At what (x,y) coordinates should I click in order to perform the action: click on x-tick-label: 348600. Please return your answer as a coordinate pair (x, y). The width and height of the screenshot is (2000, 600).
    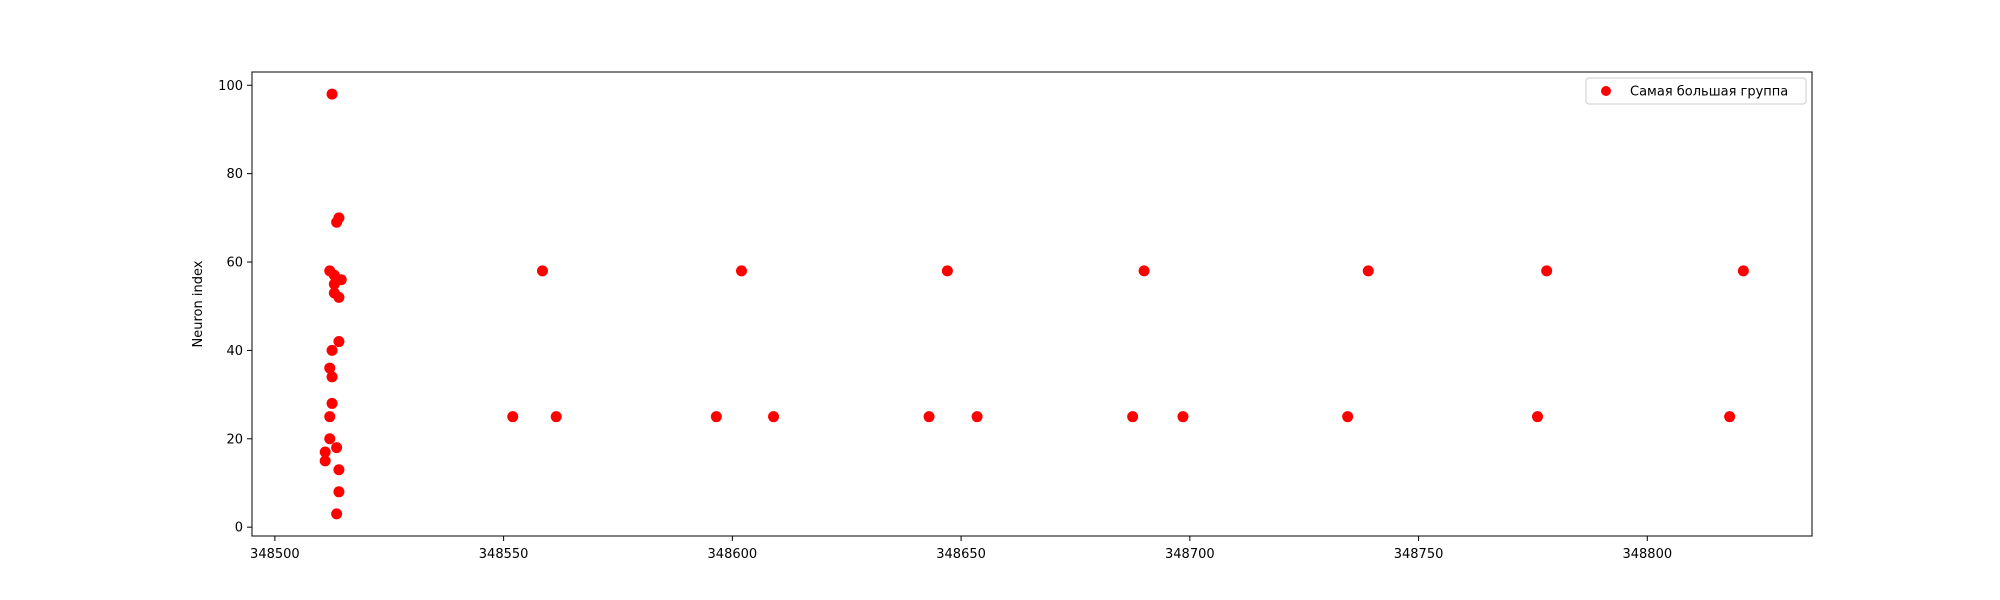
    Looking at the image, I should click on (733, 554).